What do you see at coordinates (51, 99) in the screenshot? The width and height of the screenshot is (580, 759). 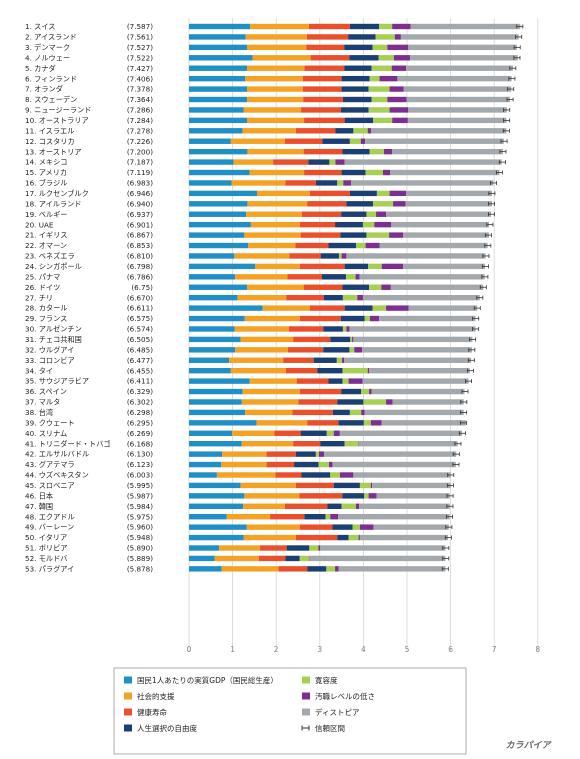 I see `country-label: 8. スウェーデン` at bounding box center [51, 99].